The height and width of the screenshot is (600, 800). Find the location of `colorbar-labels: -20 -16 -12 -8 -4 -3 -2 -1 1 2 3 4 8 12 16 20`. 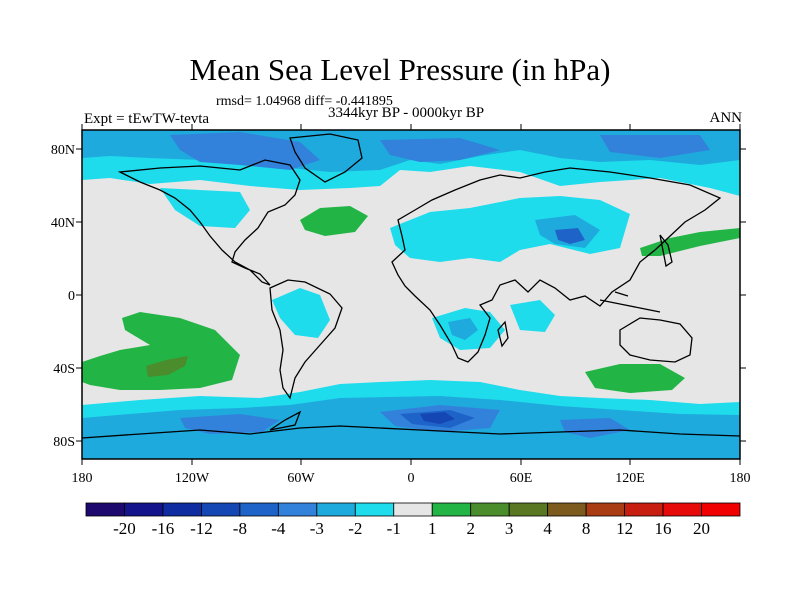

colorbar-labels: -20 -16 -12 -8 -4 -3 -2 -1 1 2 3 4 8 12 16 20 is located at coordinates (411, 528).